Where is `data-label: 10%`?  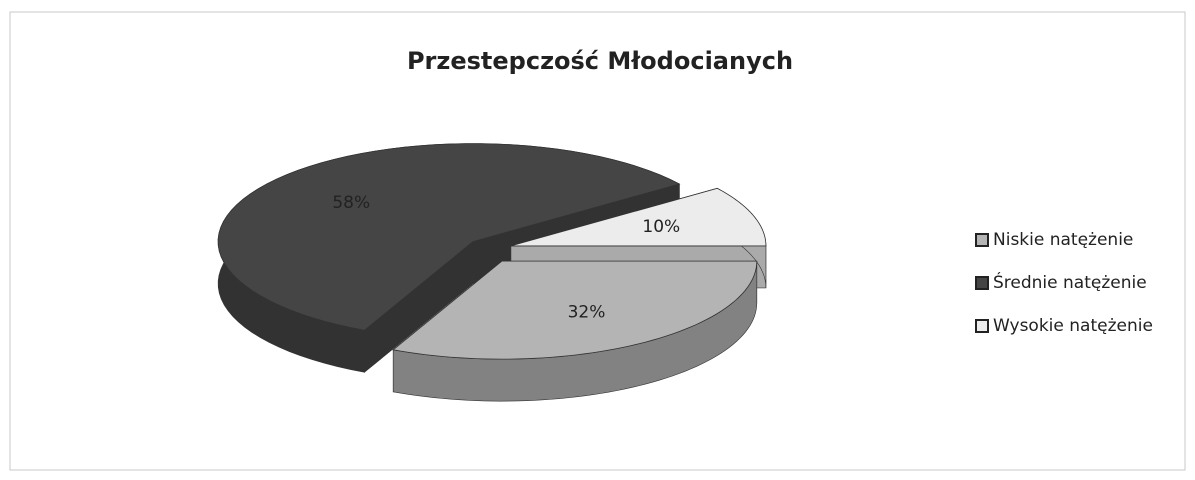 data-label: 10% is located at coordinates (661, 227).